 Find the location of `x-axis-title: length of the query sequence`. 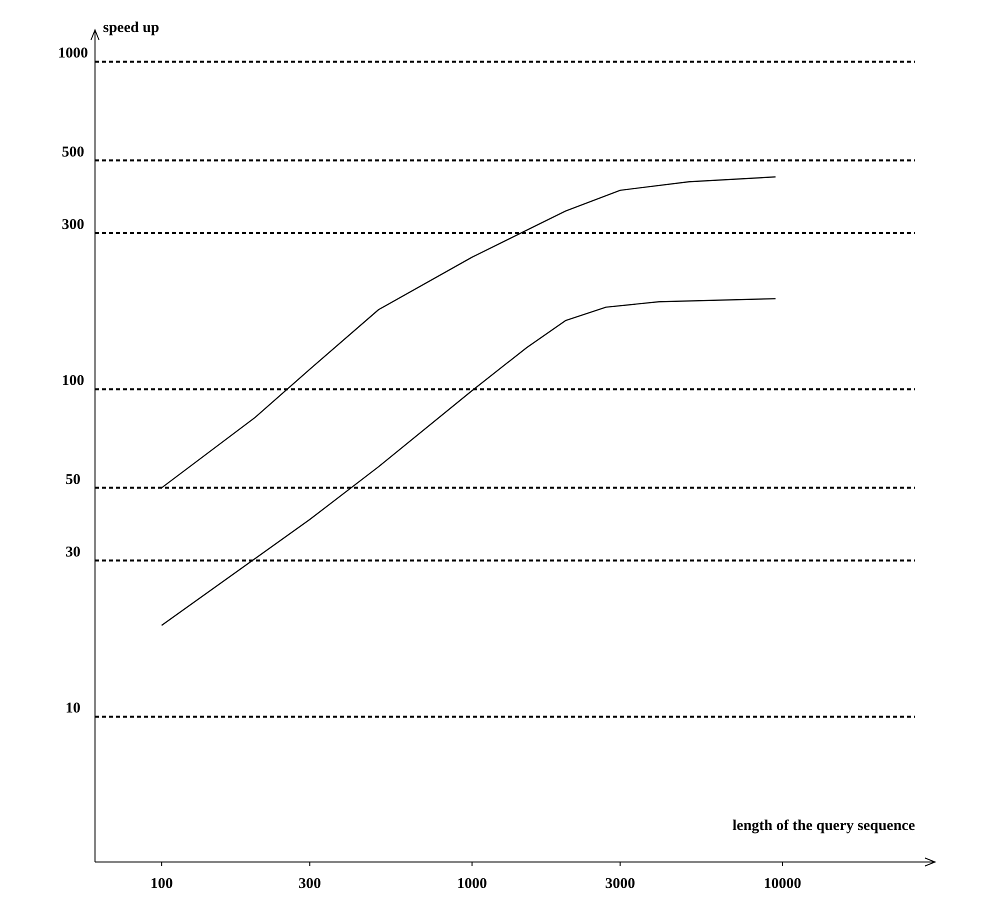

x-axis-title: length of the query sequence is located at coordinates (824, 826).